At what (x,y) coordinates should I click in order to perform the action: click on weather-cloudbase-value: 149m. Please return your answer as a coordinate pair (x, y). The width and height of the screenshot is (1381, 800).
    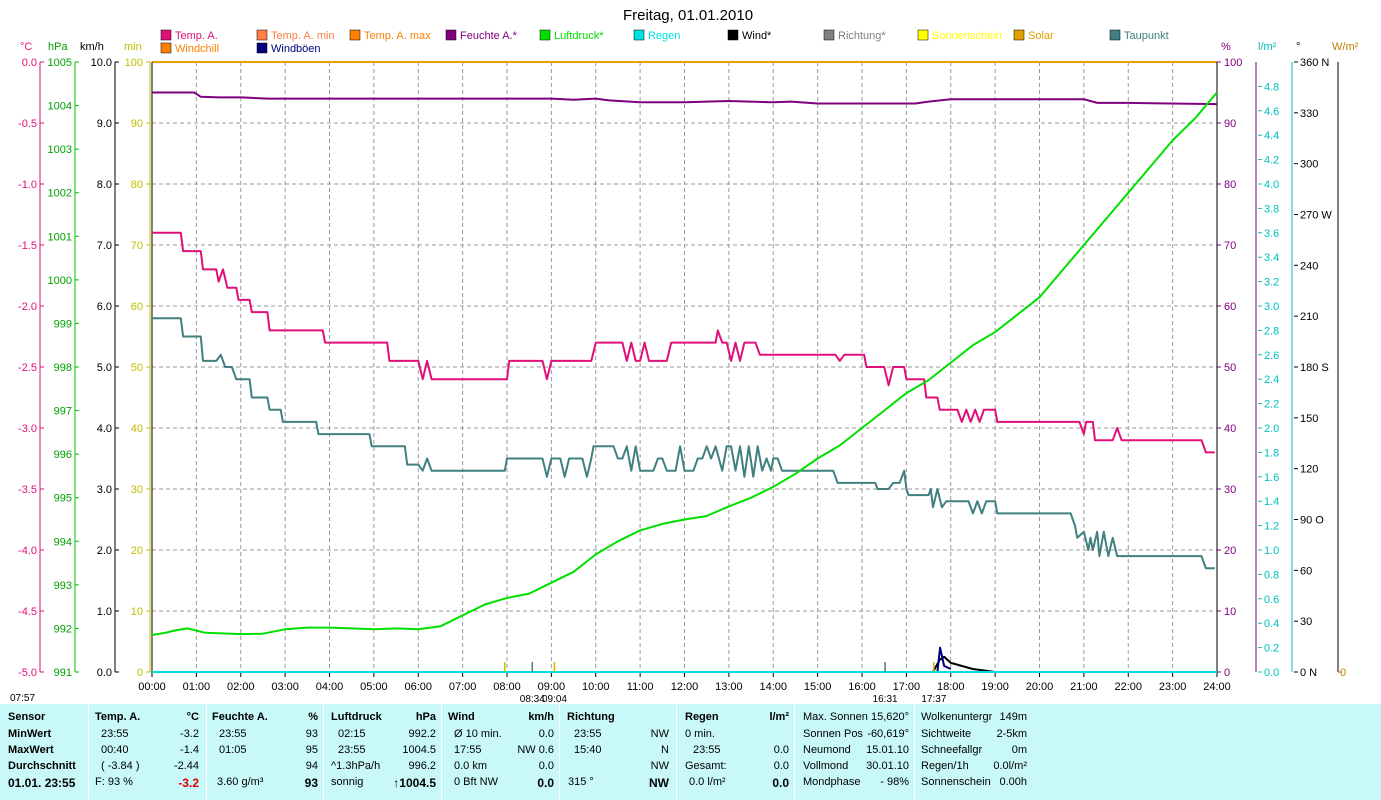
    Looking at the image, I should click on (1013, 717).